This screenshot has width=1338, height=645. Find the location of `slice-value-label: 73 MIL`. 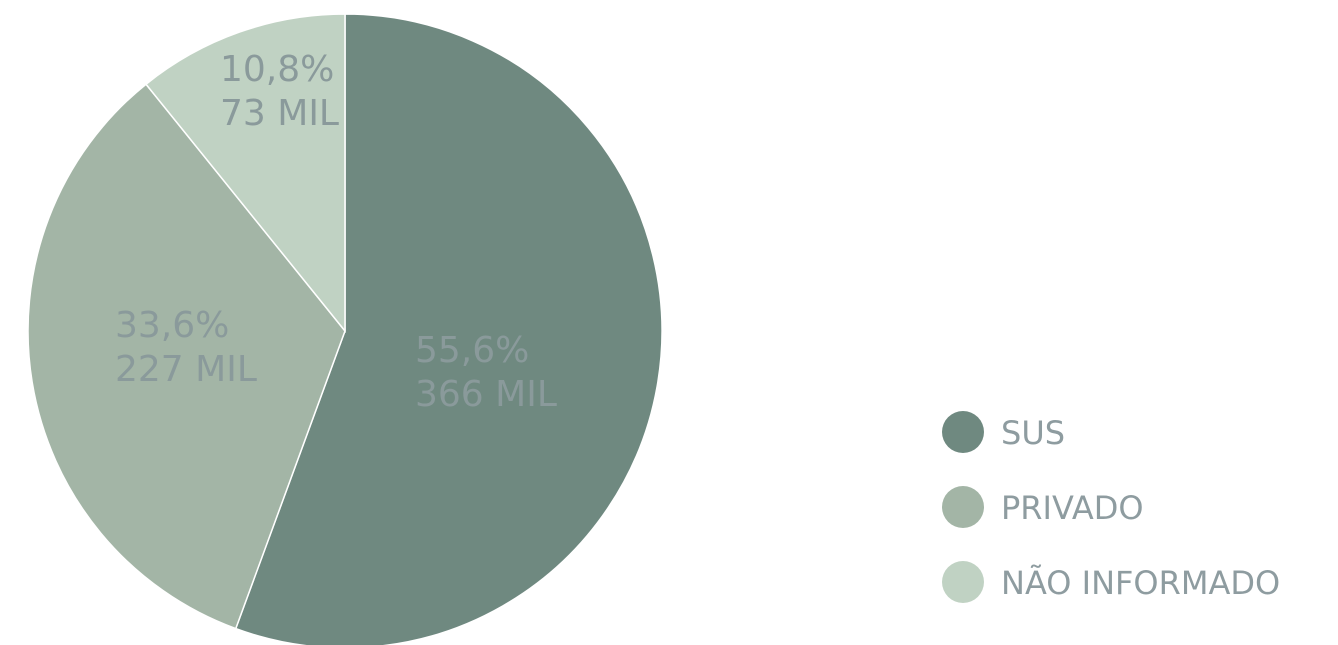

slice-value-label: 73 MIL is located at coordinates (279, 113).